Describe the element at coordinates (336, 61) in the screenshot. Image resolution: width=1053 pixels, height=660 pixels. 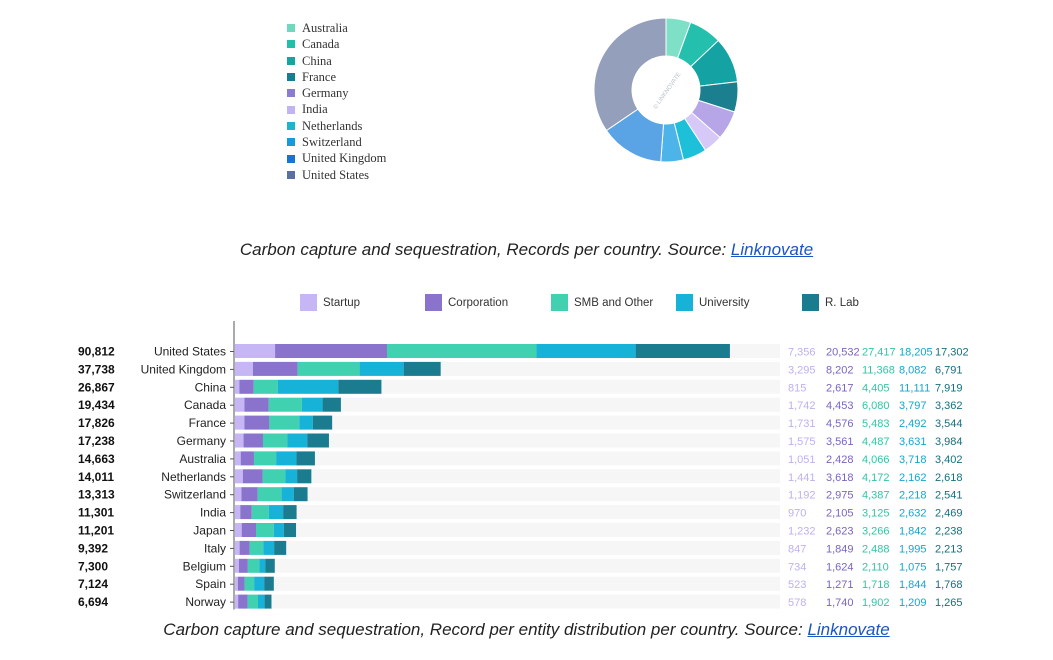
I see `legend-item-china: China` at that location.